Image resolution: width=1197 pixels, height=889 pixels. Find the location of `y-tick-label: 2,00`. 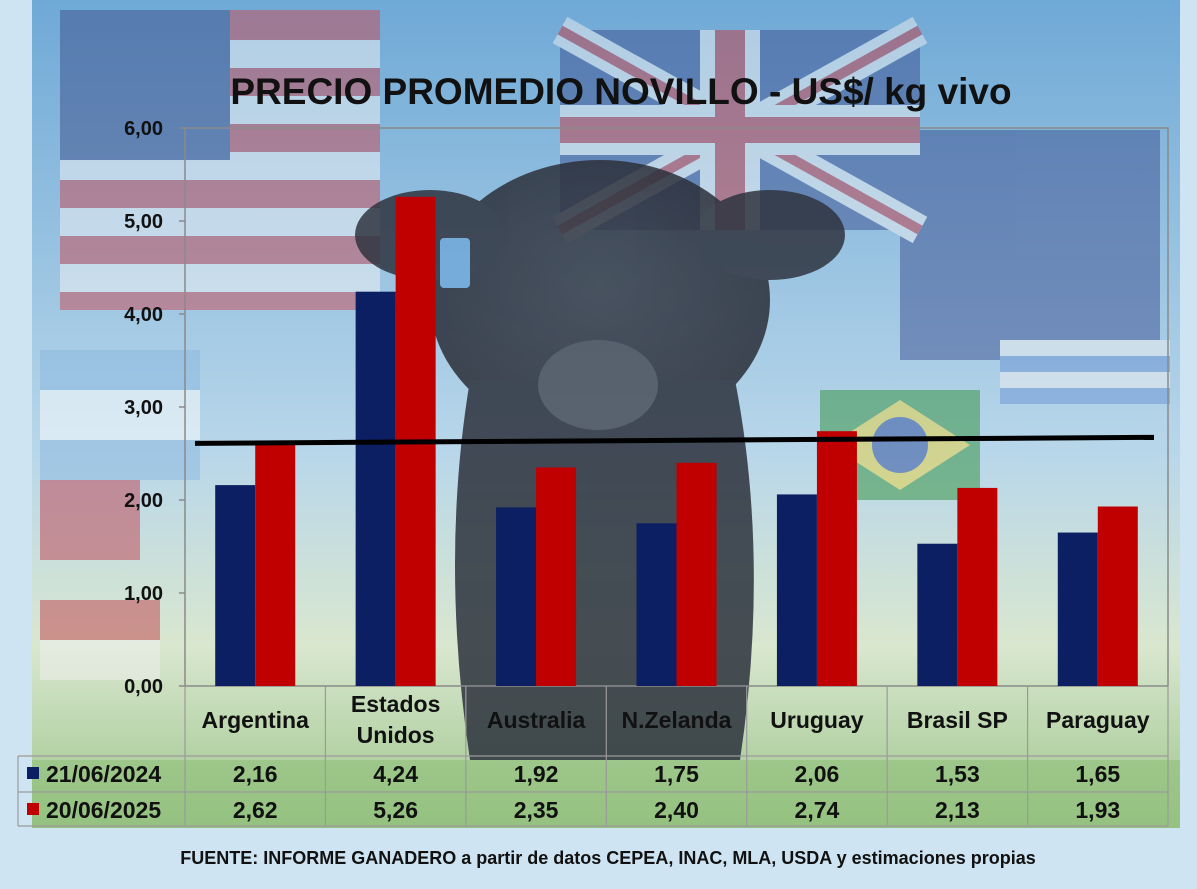

y-tick-label: 2,00 is located at coordinates (143, 501).